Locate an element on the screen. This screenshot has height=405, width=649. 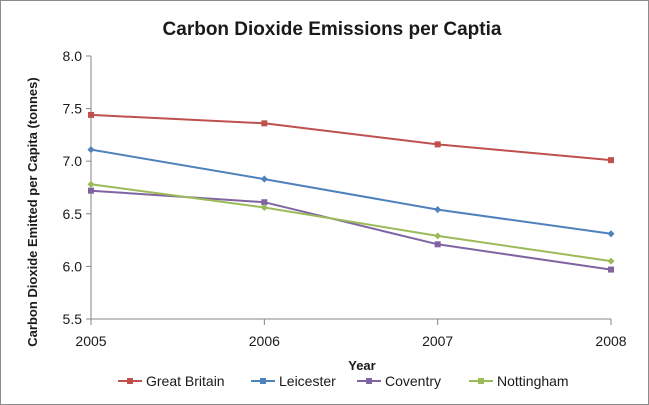
y-tick-label: 7.0 is located at coordinates (73, 161).